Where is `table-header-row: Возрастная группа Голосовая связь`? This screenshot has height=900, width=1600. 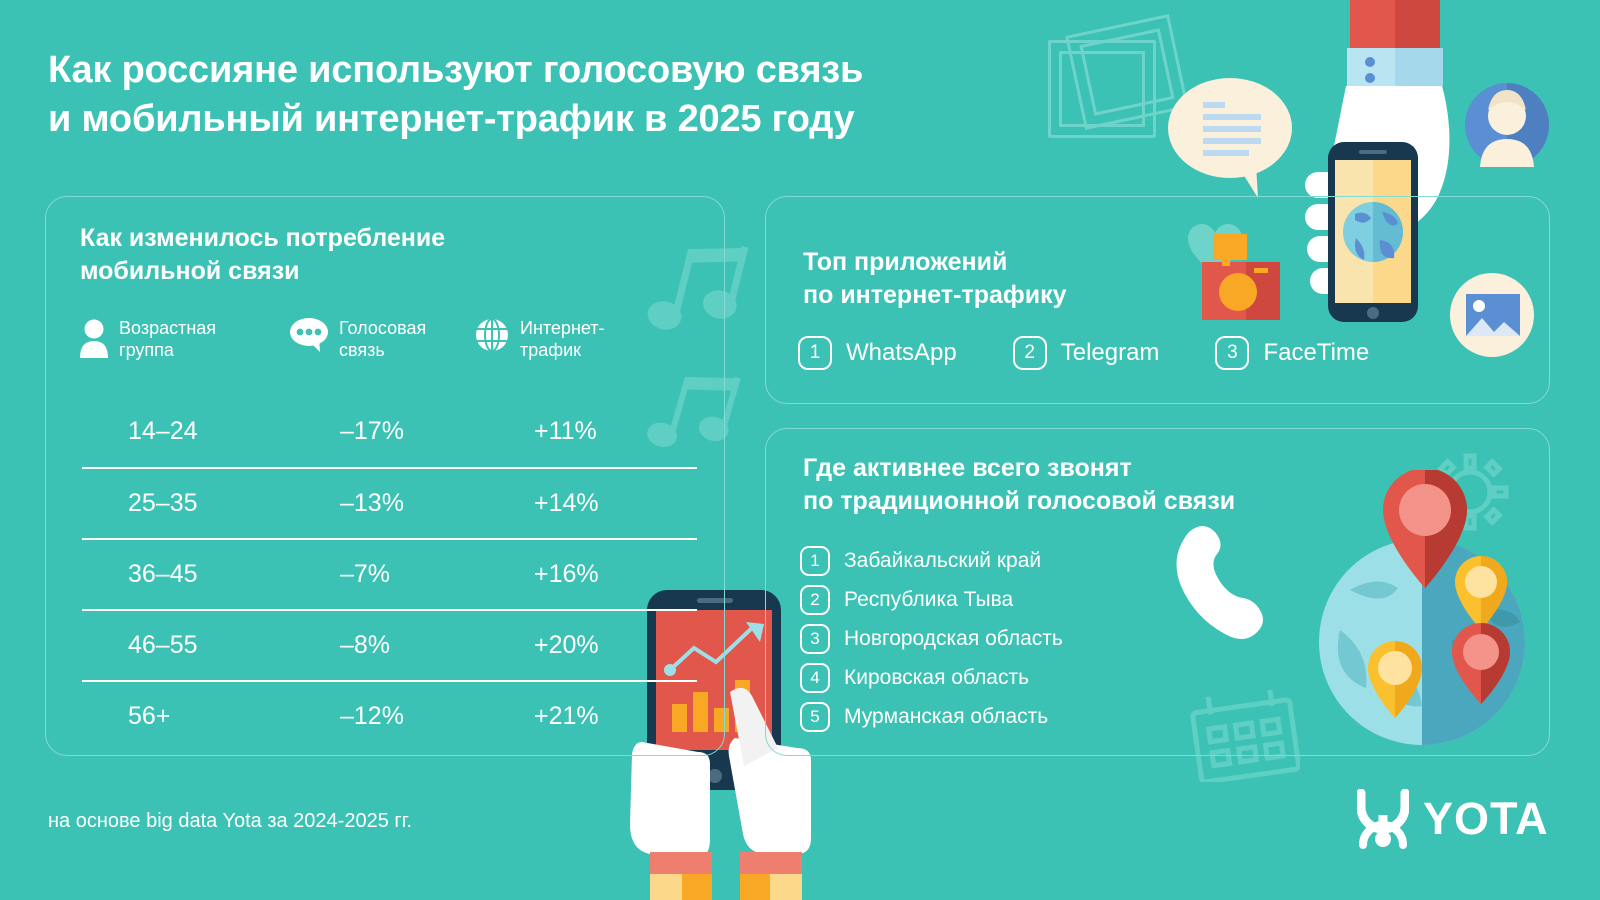
table-header-row: Возрастная группа Голосовая связь is located at coordinates (380, 350).